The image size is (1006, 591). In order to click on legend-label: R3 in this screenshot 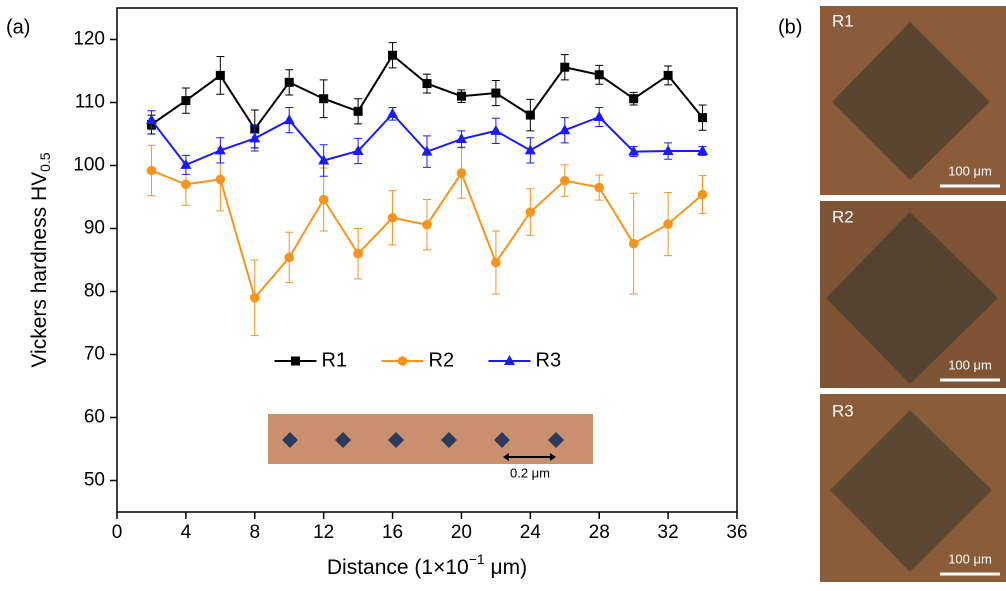, I will do `click(549, 360)`.